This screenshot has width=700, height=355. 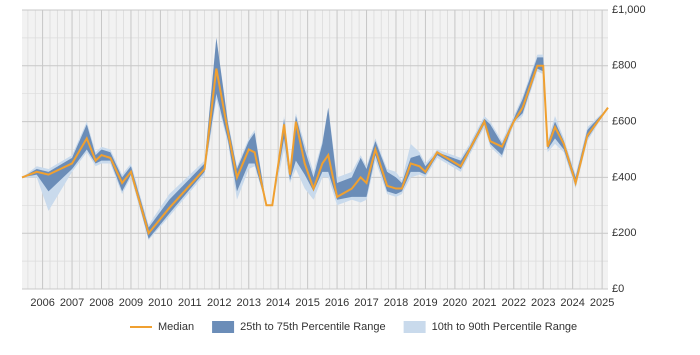 What do you see at coordinates (624, 66) in the screenshot?
I see `y-tick-label: £800` at bounding box center [624, 66].